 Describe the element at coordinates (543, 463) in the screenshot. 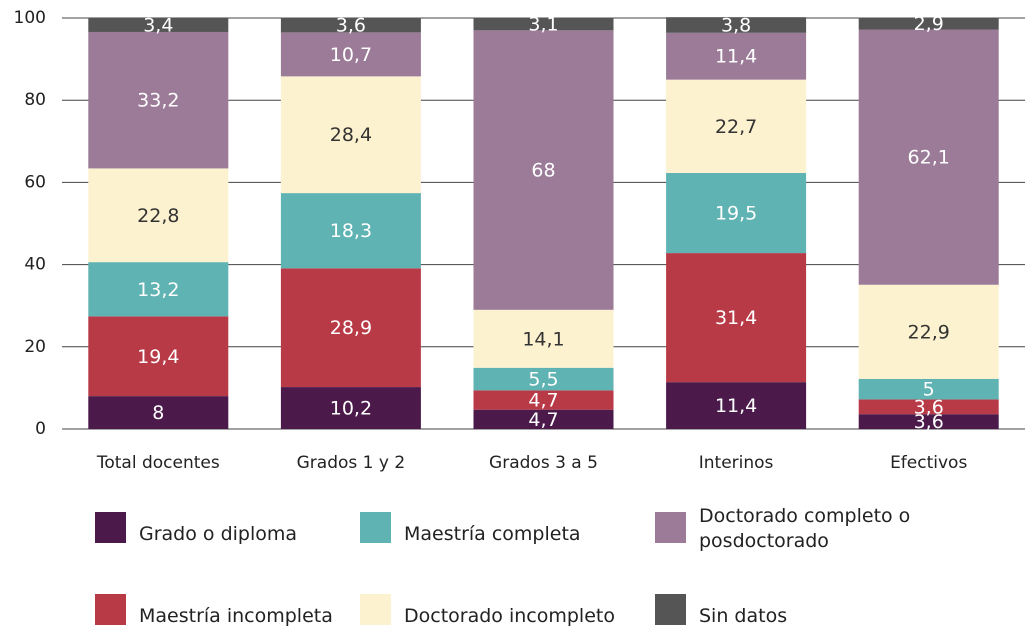

I see `x-tick-label: Grados 3 a 5` at that location.